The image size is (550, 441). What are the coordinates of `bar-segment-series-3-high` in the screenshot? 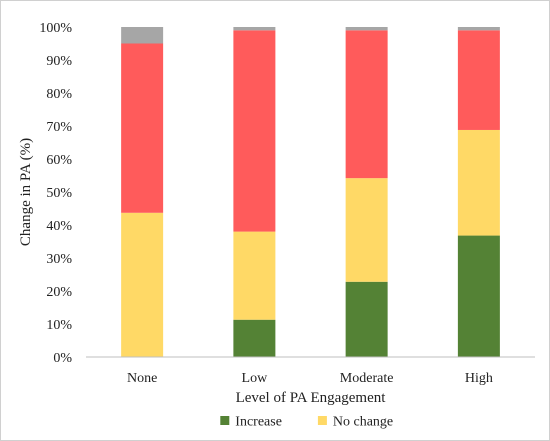 It's located at (478, 80).